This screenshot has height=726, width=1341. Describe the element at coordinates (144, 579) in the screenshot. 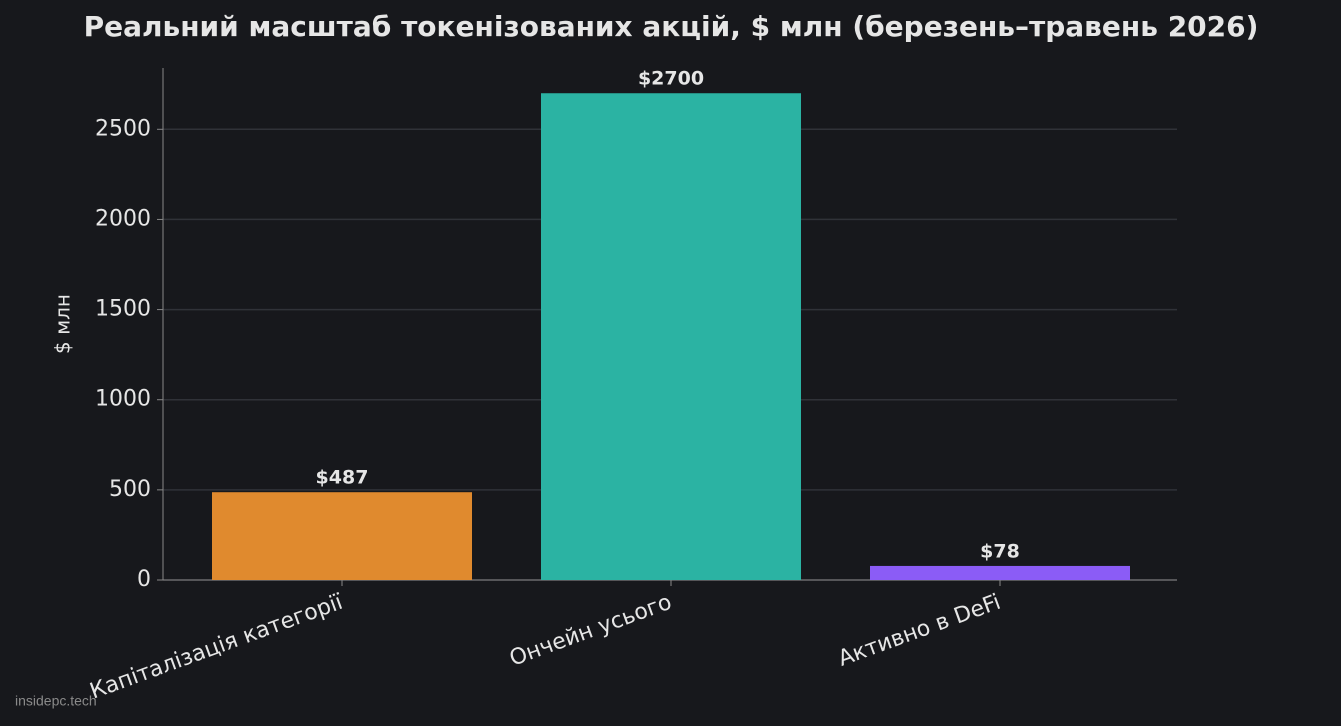

I see `y-tick-label: 0` at that location.